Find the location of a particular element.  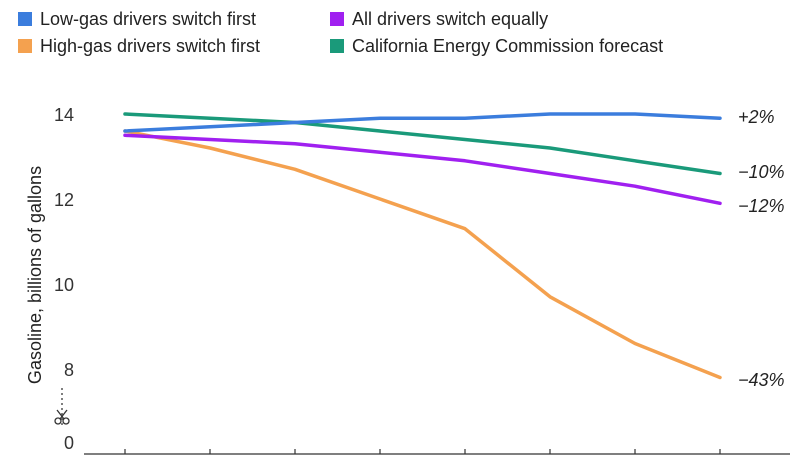

series-line-low-gas is located at coordinates (422, 122).